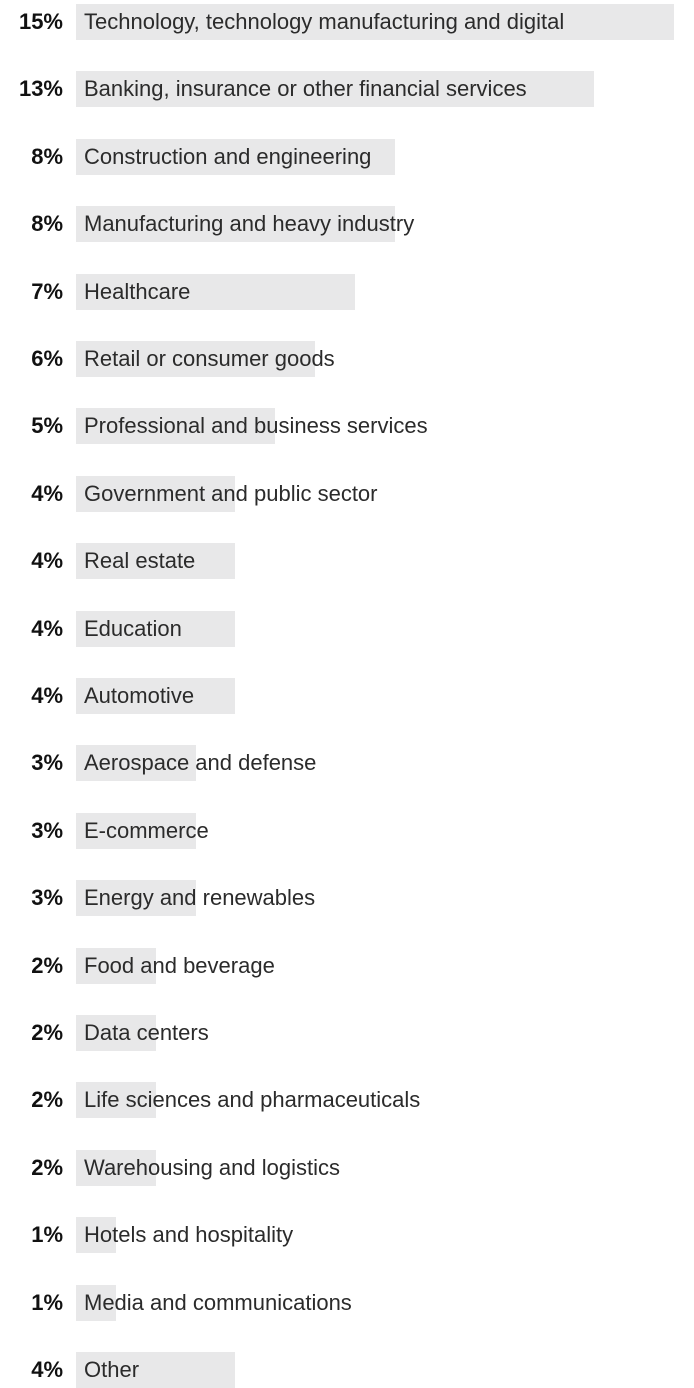 Image resolution: width=694 pixels, height=1388 pixels. What do you see at coordinates (347, 898) in the screenshot?
I see `bar-row: 3% Energy and renewables` at bounding box center [347, 898].